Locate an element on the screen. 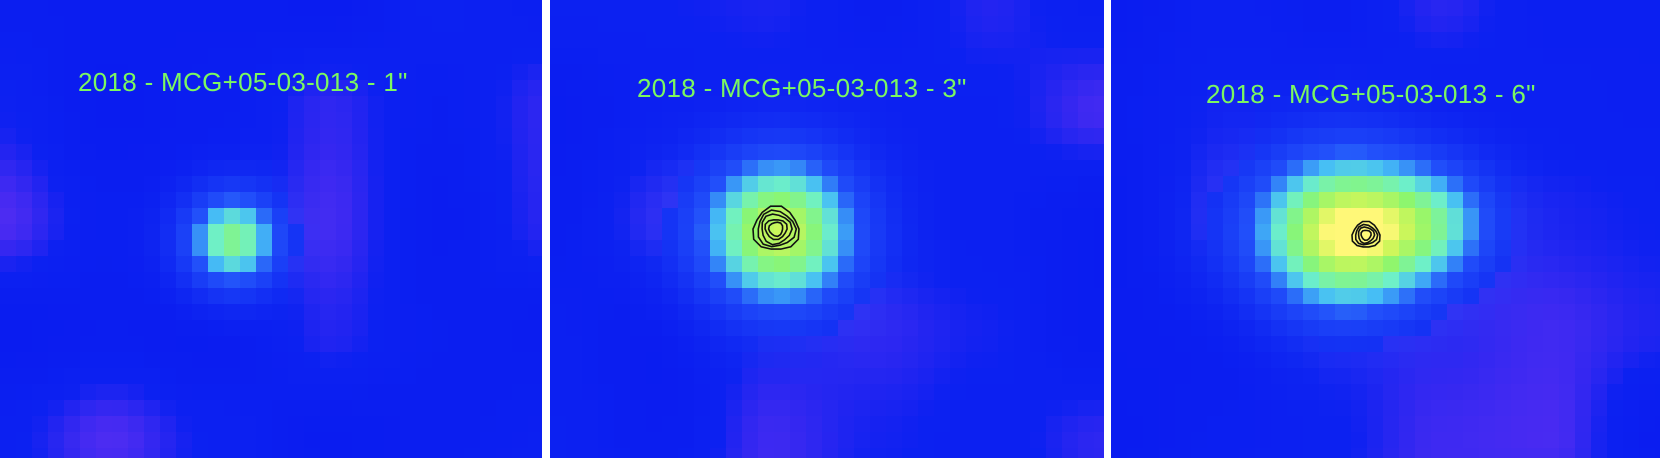 Image resolution: width=1660 pixels, height=458 pixels. panel-label: 2018 - MCG+05-03-013 - 1" is located at coordinates (243, 82).